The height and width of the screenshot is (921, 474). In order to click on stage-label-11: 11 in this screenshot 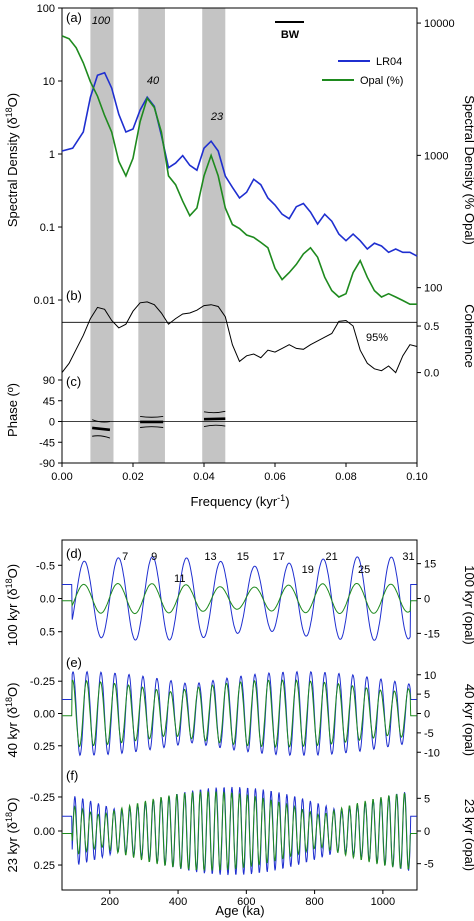, I will do `click(179, 579)`.